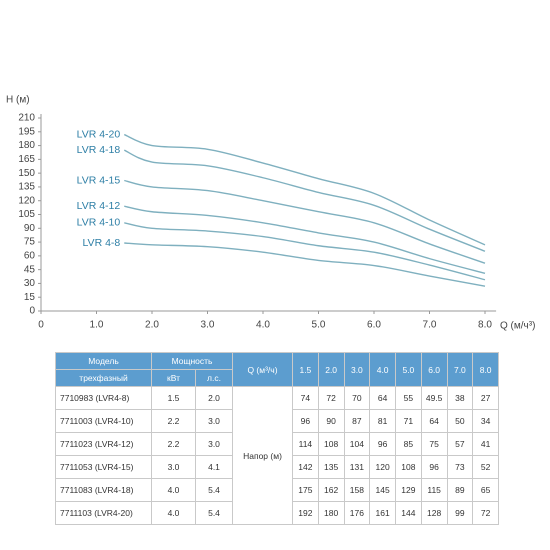 The height and width of the screenshot is (550, 550). What do you see at coordinates (460, 513) in the screenshot?
I see `table-cell: 99` at bounding box center [460, 513].